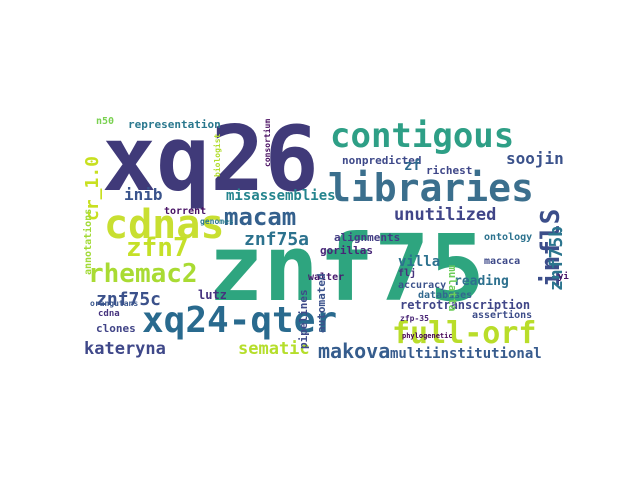  I want to click on cloud-word: nonpredicted, so click(382, 160).